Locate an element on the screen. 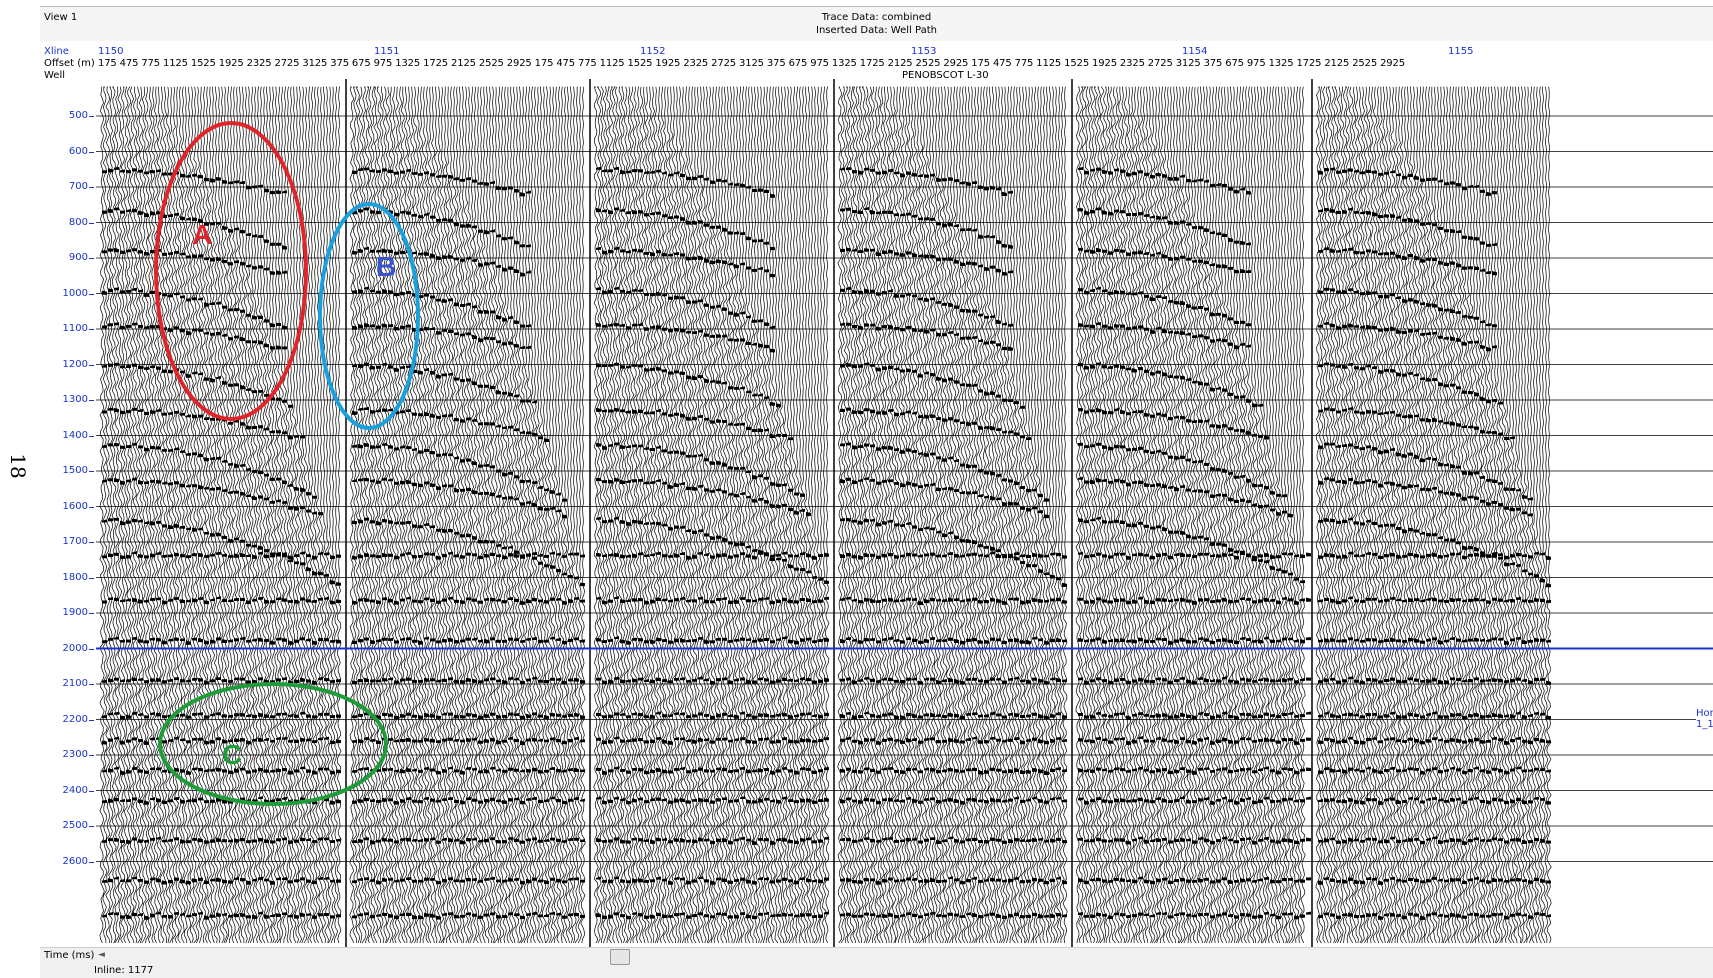  annotation-label-a: A is located at coordinates (202, 234).